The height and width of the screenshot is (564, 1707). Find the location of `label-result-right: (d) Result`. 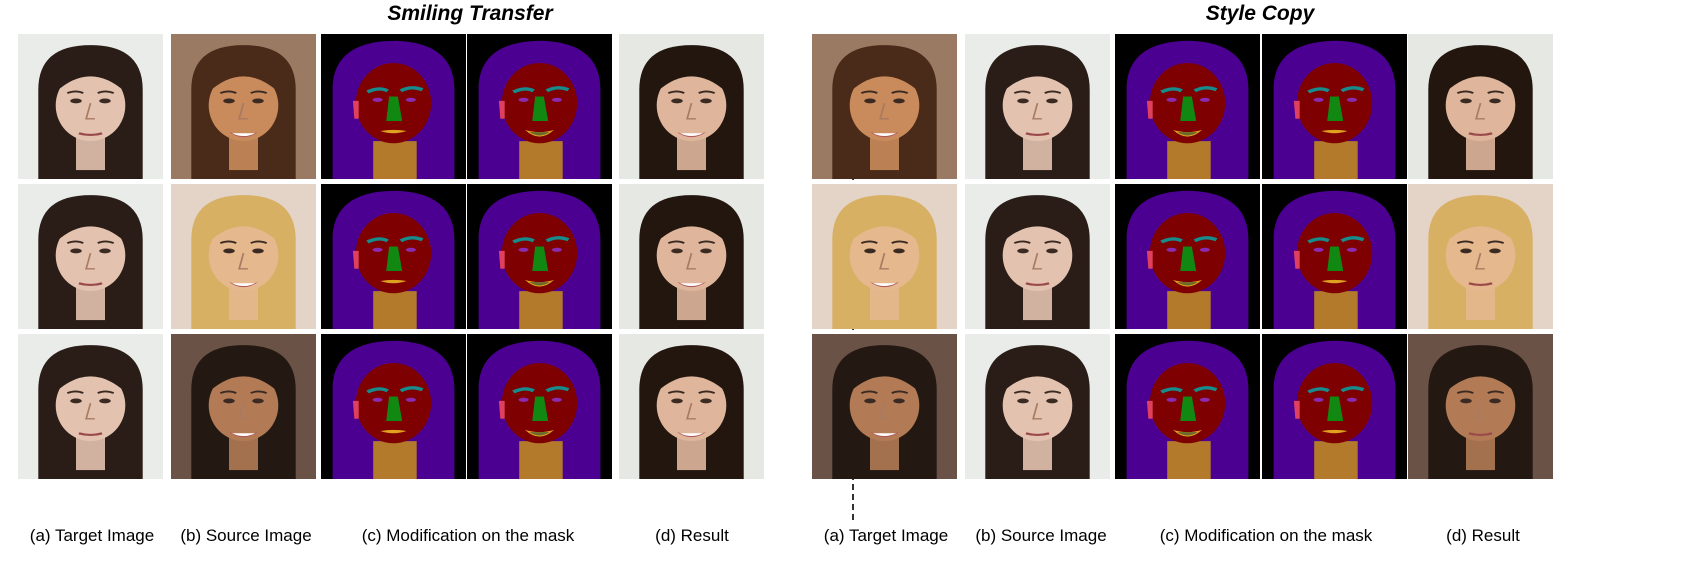

label-result-right: (d) Result is located at coordinates (1483, 535).